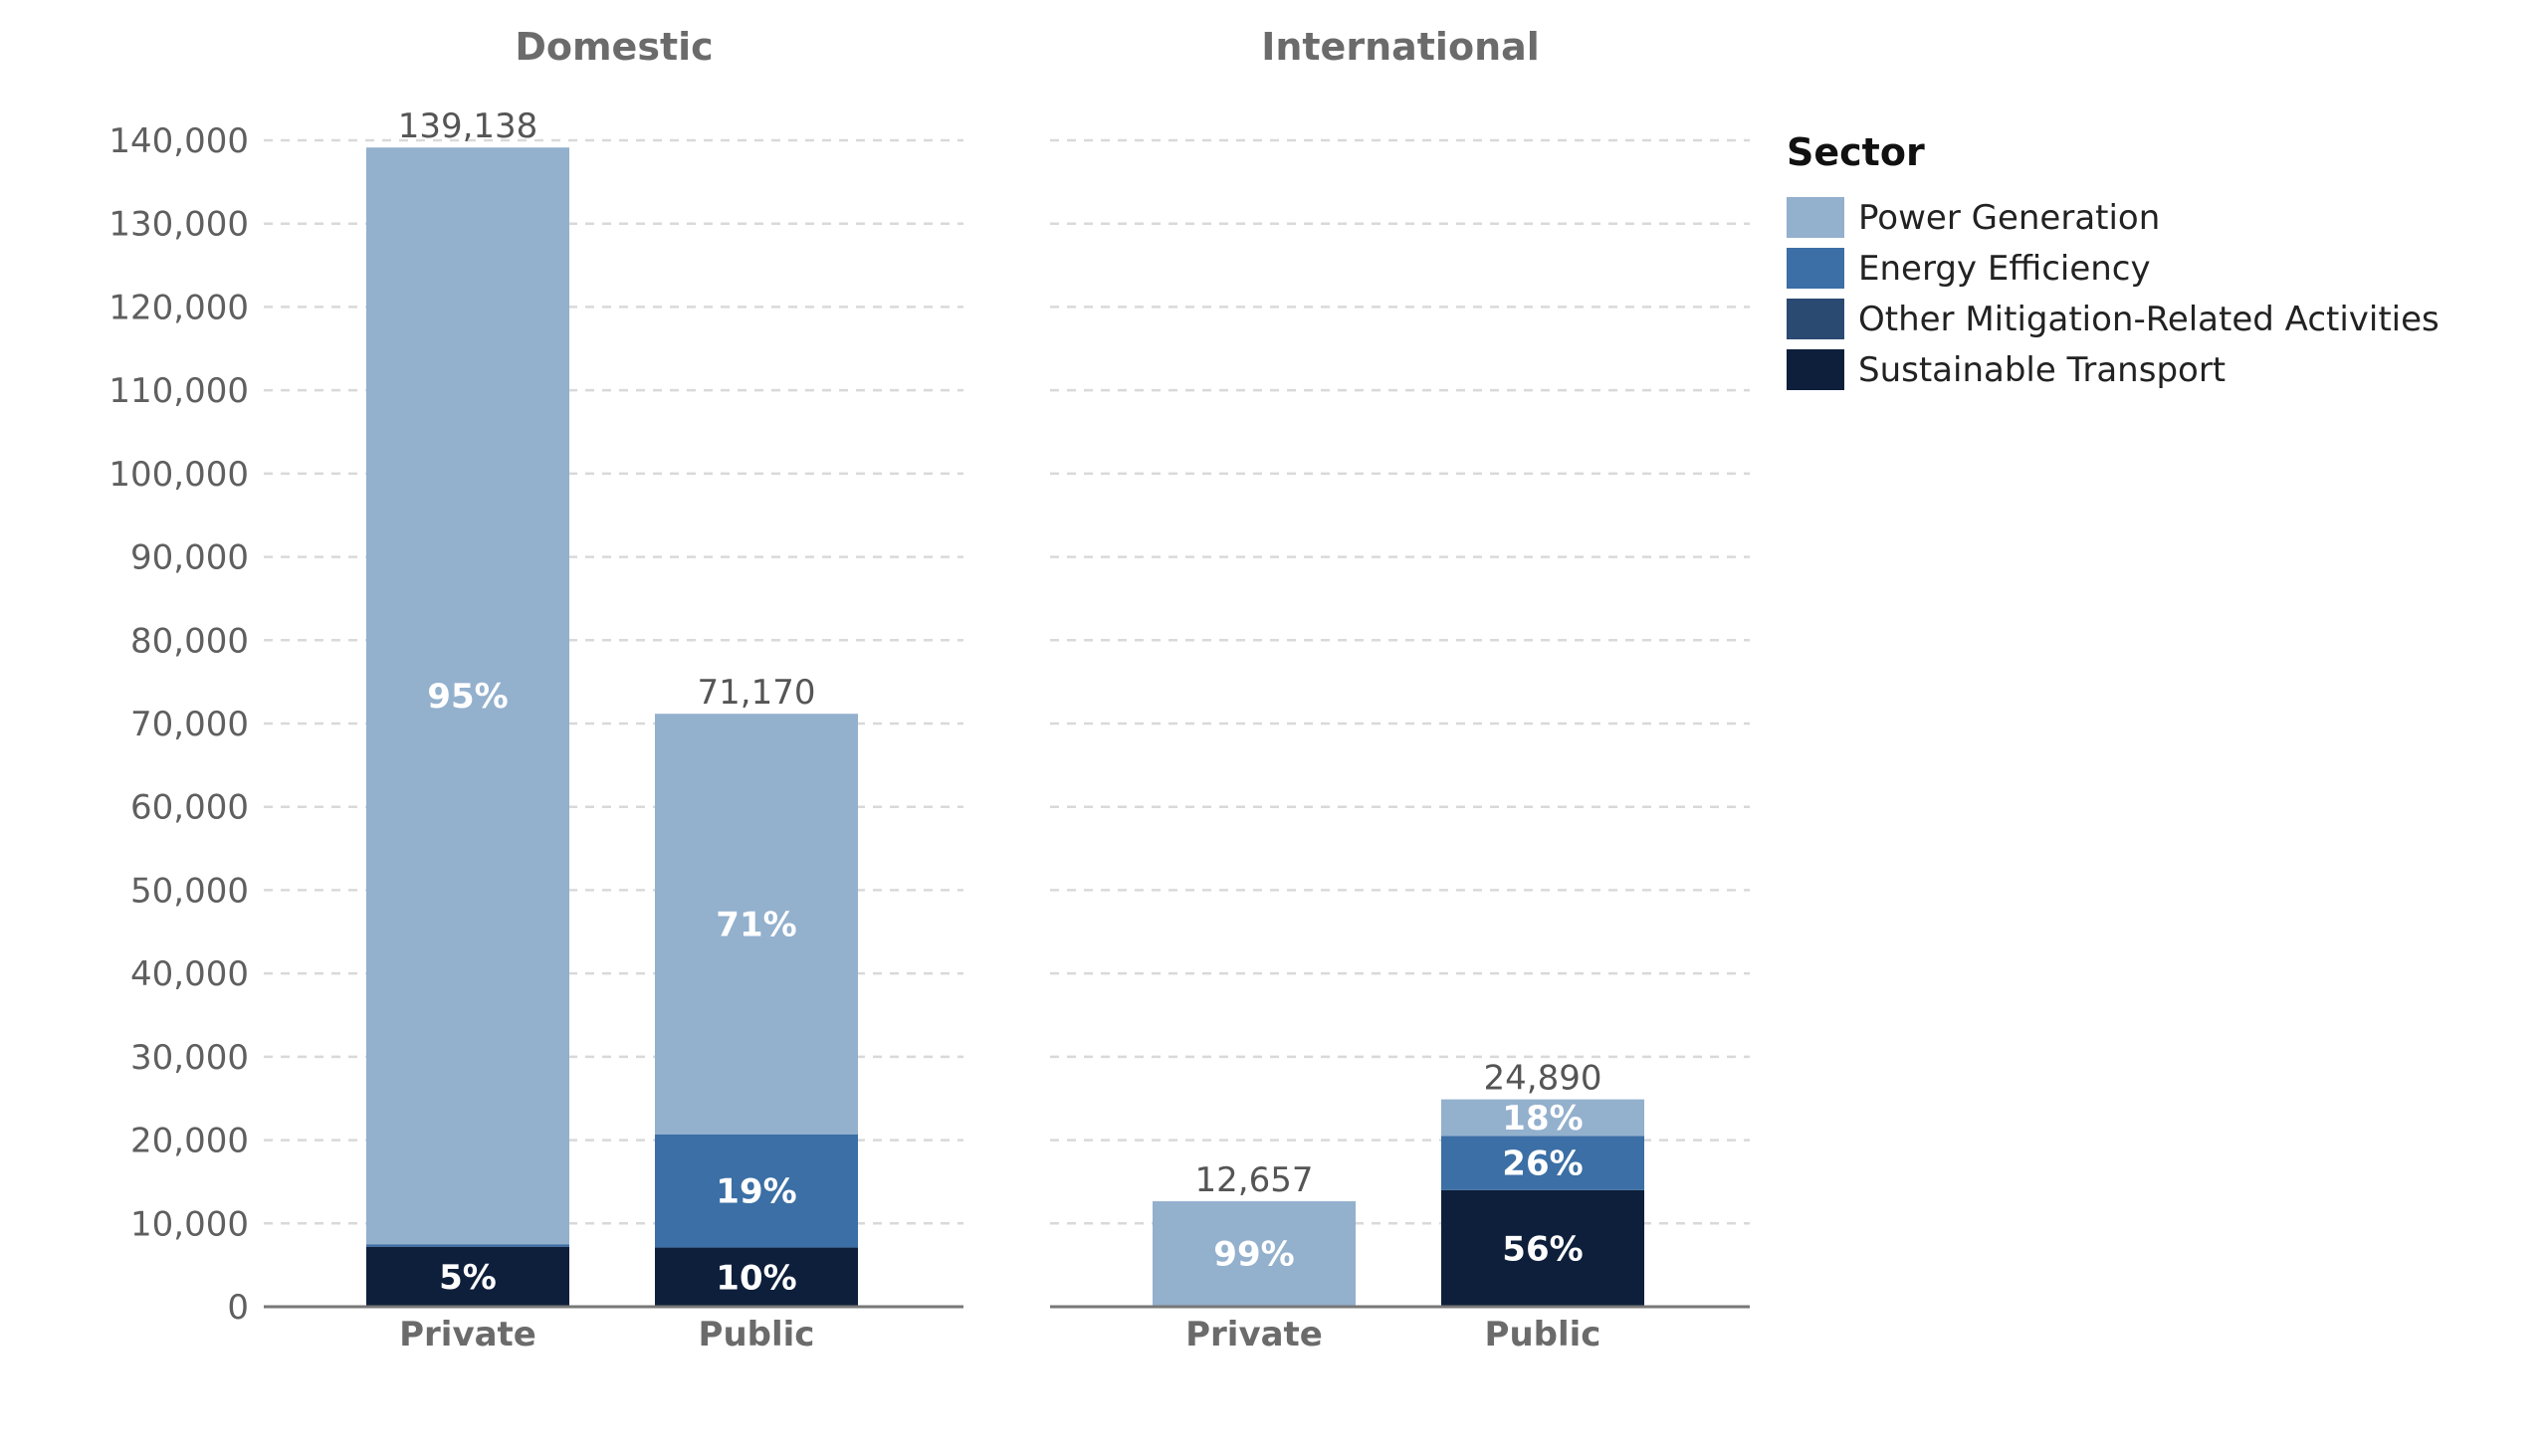 This screenshot has width=2548, height=1456. What do you see at coordinates (178, 307) in the screenshot?
I see `y-tick-label: 120,000` at bounding box center [178, 307].